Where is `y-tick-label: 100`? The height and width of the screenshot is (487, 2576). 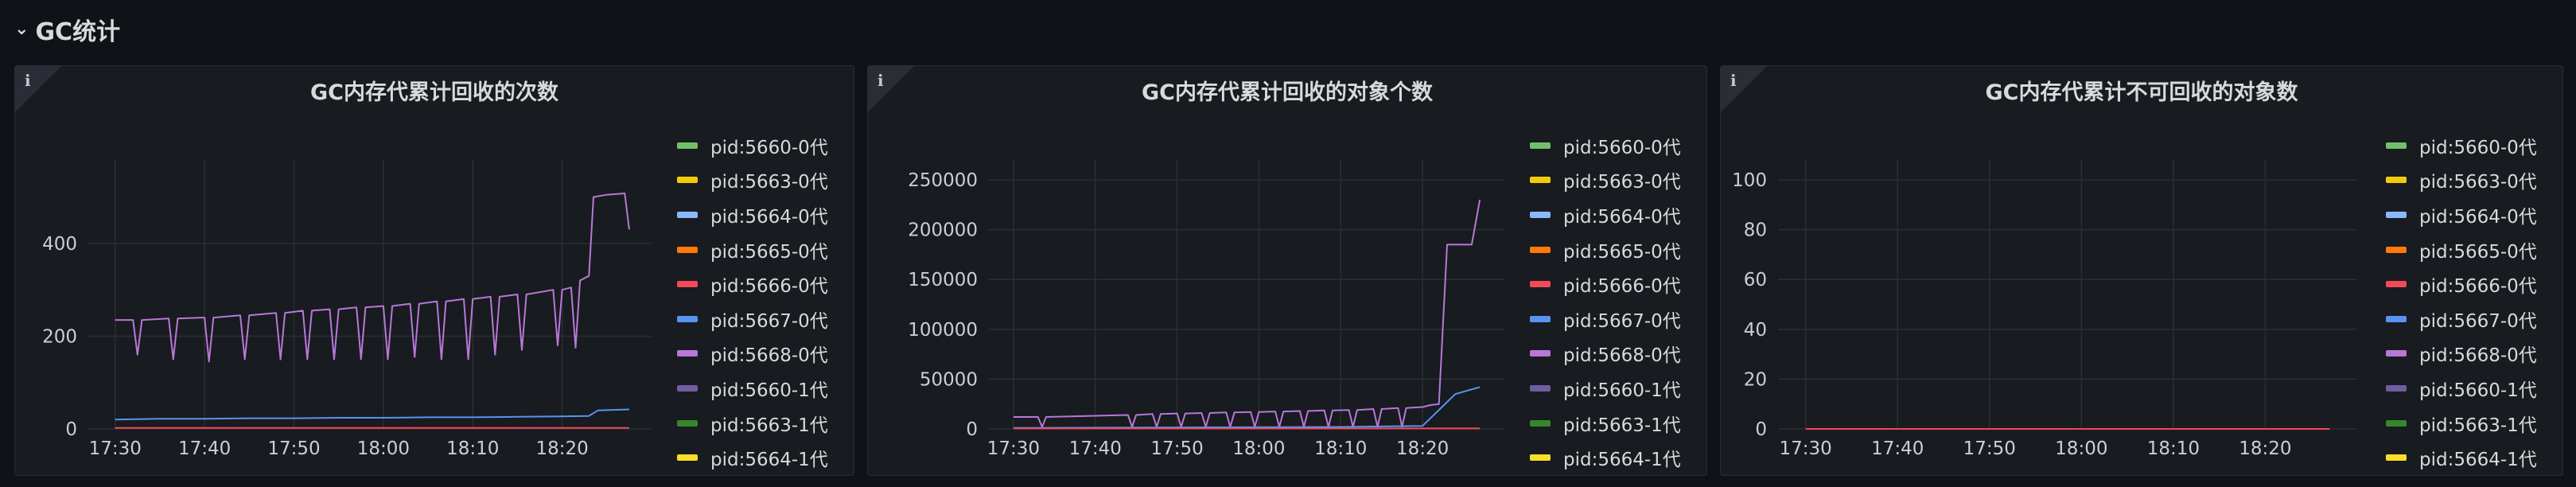 y-tick-label: 100 is located at coordinates (1750, 180).